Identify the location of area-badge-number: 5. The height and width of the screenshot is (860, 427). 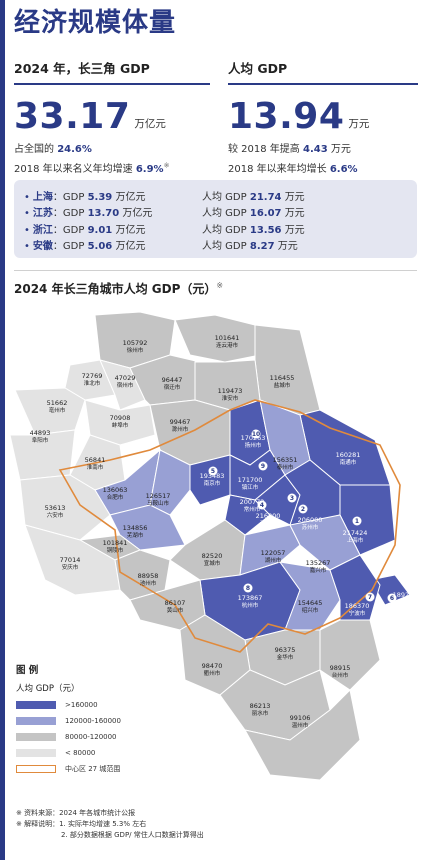
(213, 471).